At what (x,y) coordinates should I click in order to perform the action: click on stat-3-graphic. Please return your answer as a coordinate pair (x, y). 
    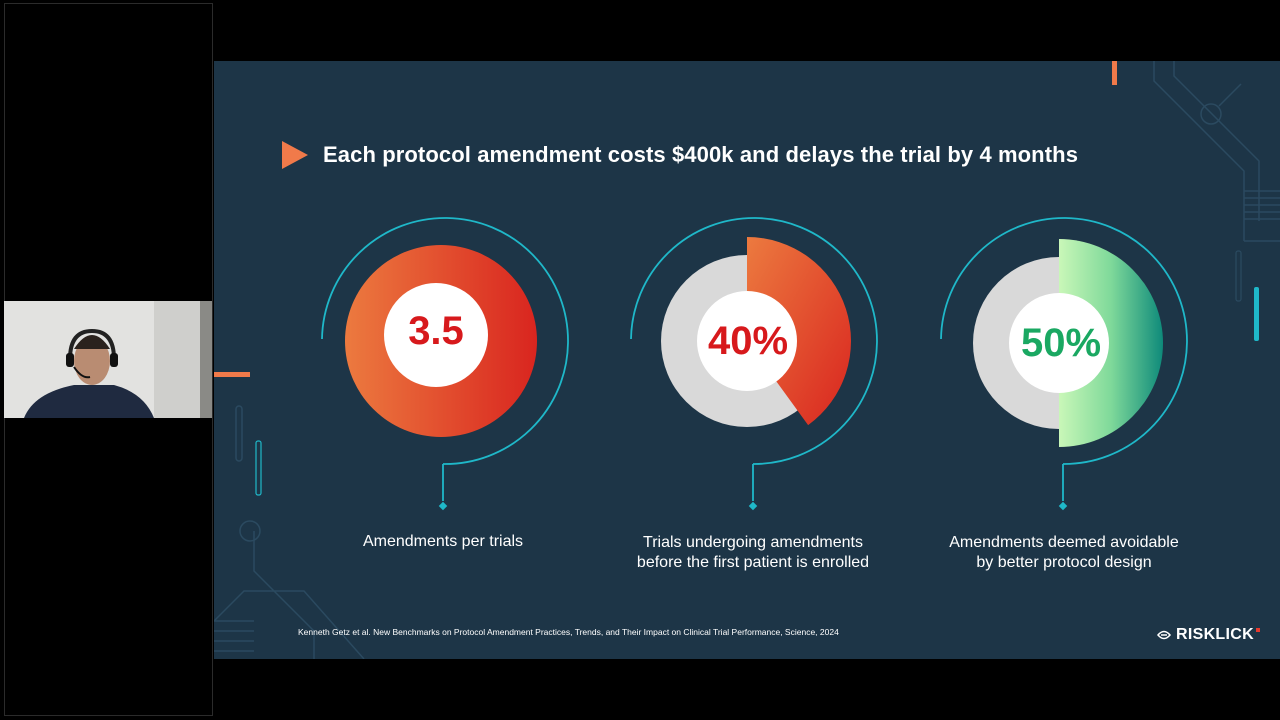
    Looking at the image, I should click on (1064, 364).